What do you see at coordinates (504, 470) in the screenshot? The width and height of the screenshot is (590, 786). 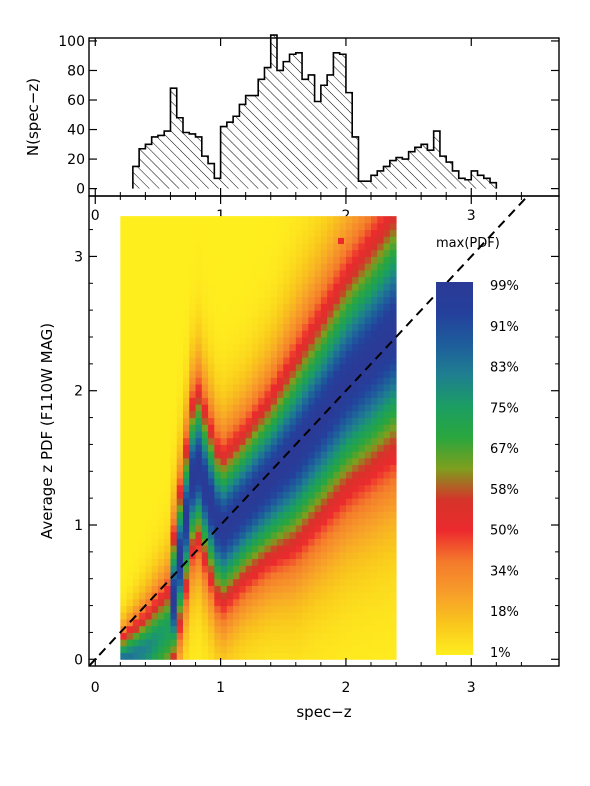 I see `colorbar-labels: 99%91%83%75%67%58%50%34%18%1%` at bounding box center [504, 470].